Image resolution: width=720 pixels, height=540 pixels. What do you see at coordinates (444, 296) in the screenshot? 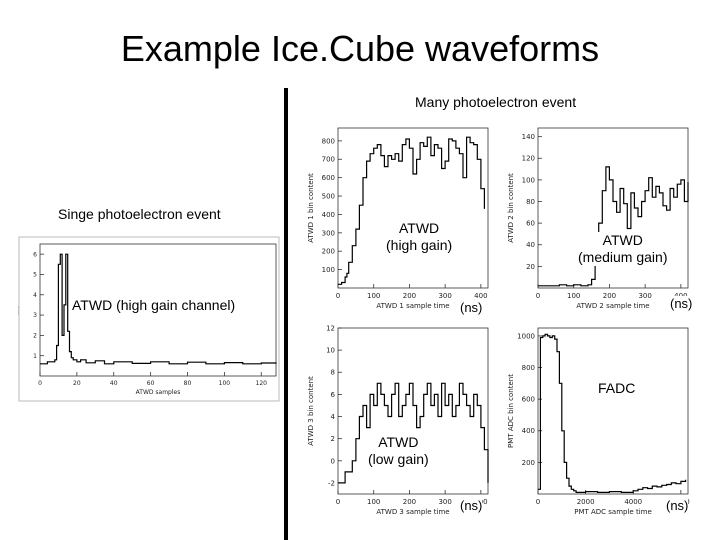
I see `atwd1-xtick-label: 300` at bounding box center [444, 296].